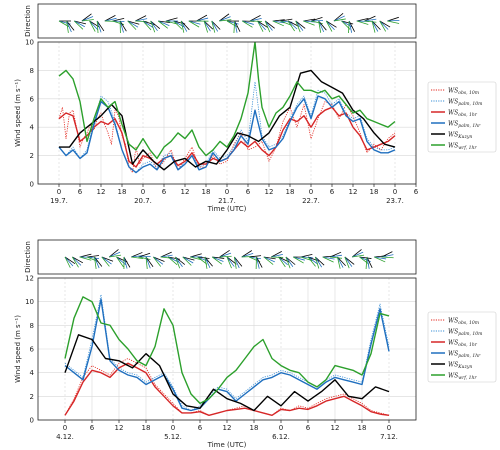 This screenshot has height=450, width=500. Describe the element at coordinates (29, 43) in the screenshot. I see `y-tick-label: 10` at that location.